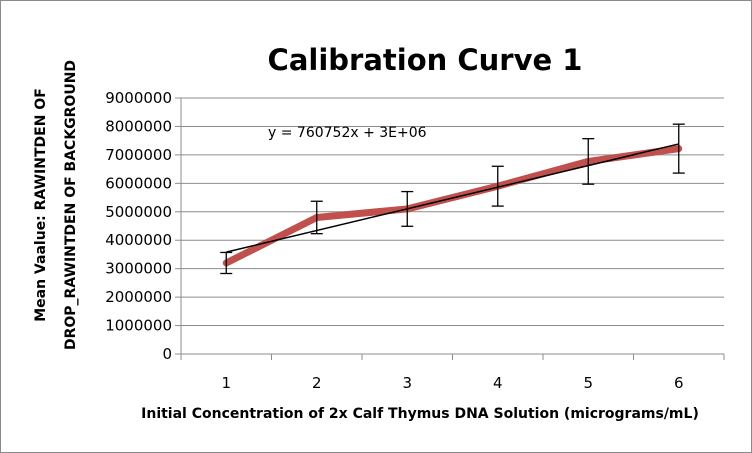  Describe the element at coordinates (138, 326) in the screenshot. I see `y-tick-label: 1000000` at that location.